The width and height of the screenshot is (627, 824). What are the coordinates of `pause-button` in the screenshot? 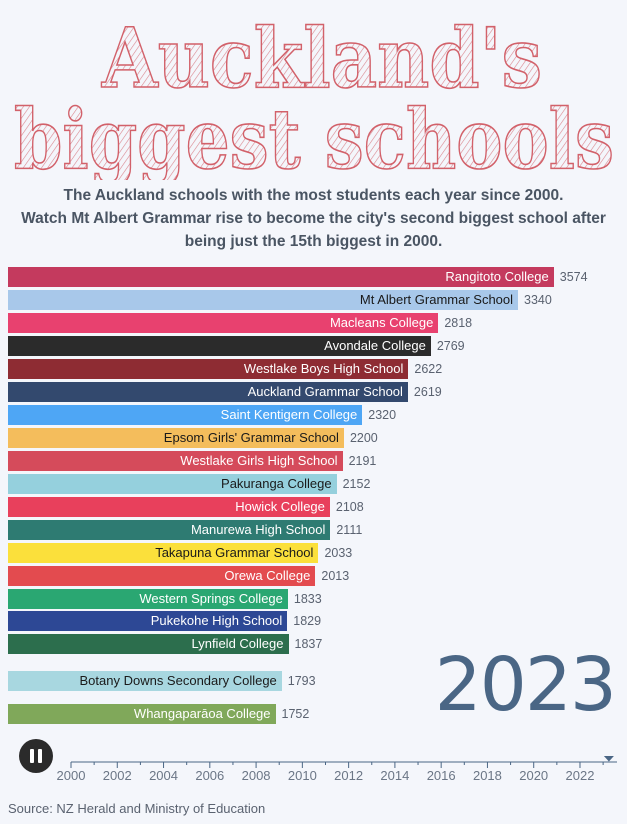 It's located at (36, 756).